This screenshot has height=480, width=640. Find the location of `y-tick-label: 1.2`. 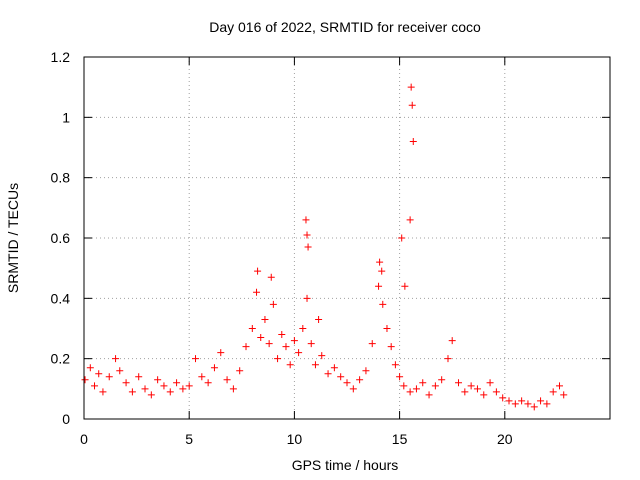

y-tick-label: 1.2 is located at coordinates (61, 57).